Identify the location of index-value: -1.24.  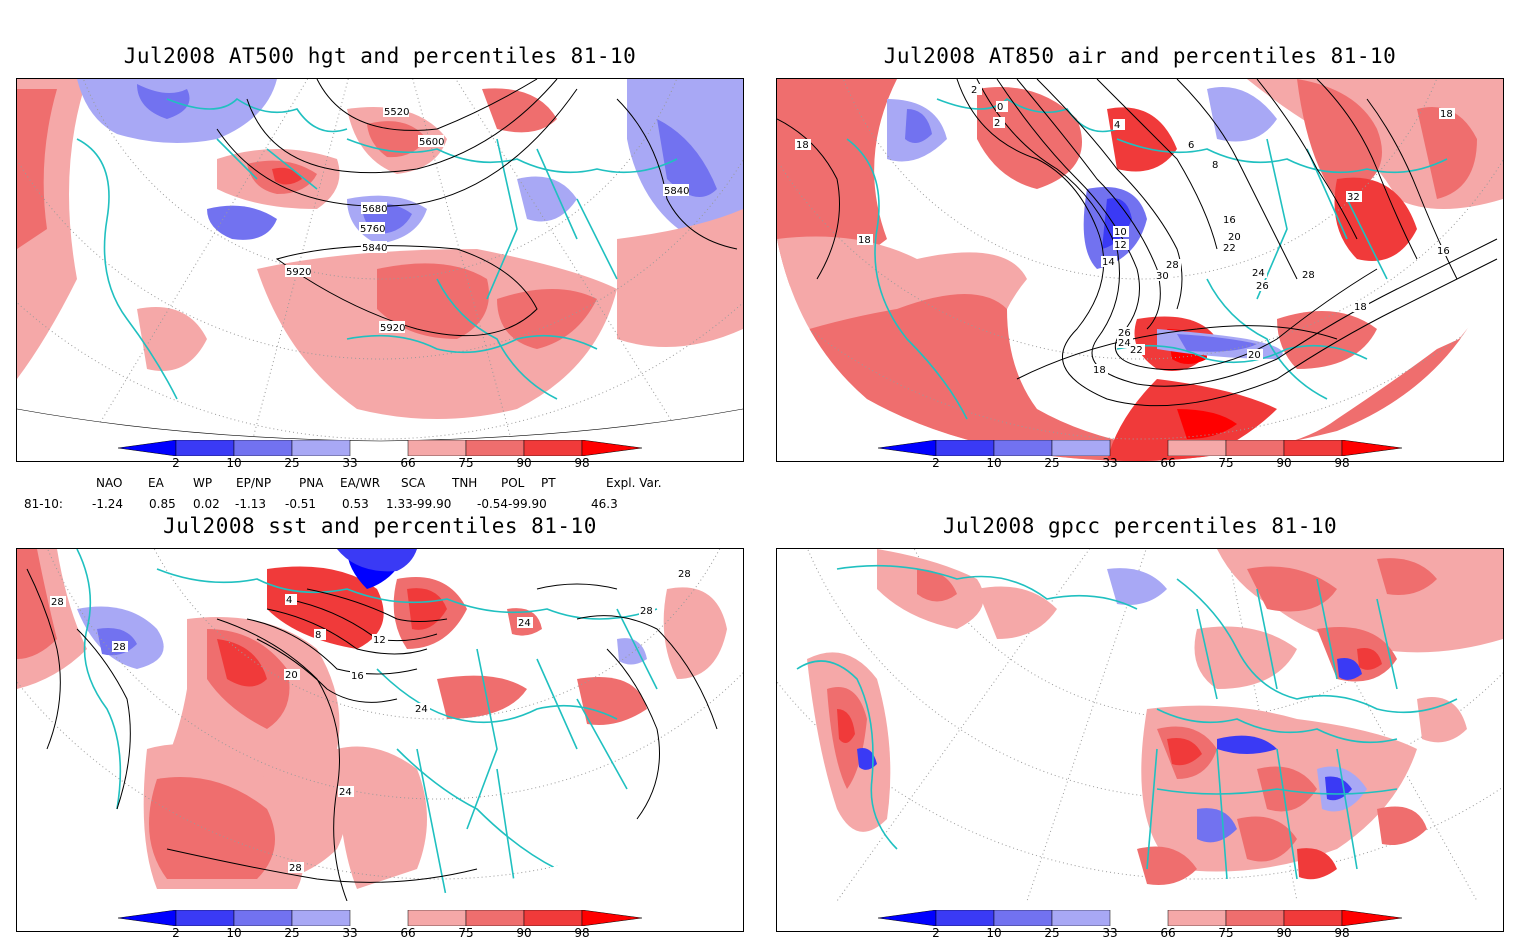
(108, 504).